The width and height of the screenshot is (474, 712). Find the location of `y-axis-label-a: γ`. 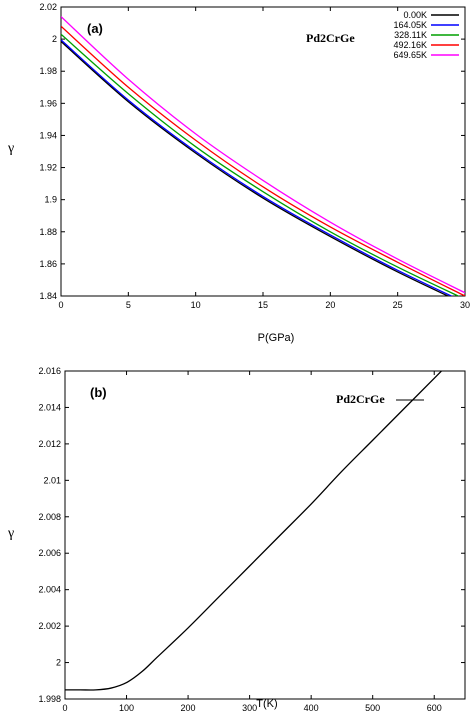

y-axis-label-a: γ is located at coordinates (10, 148).